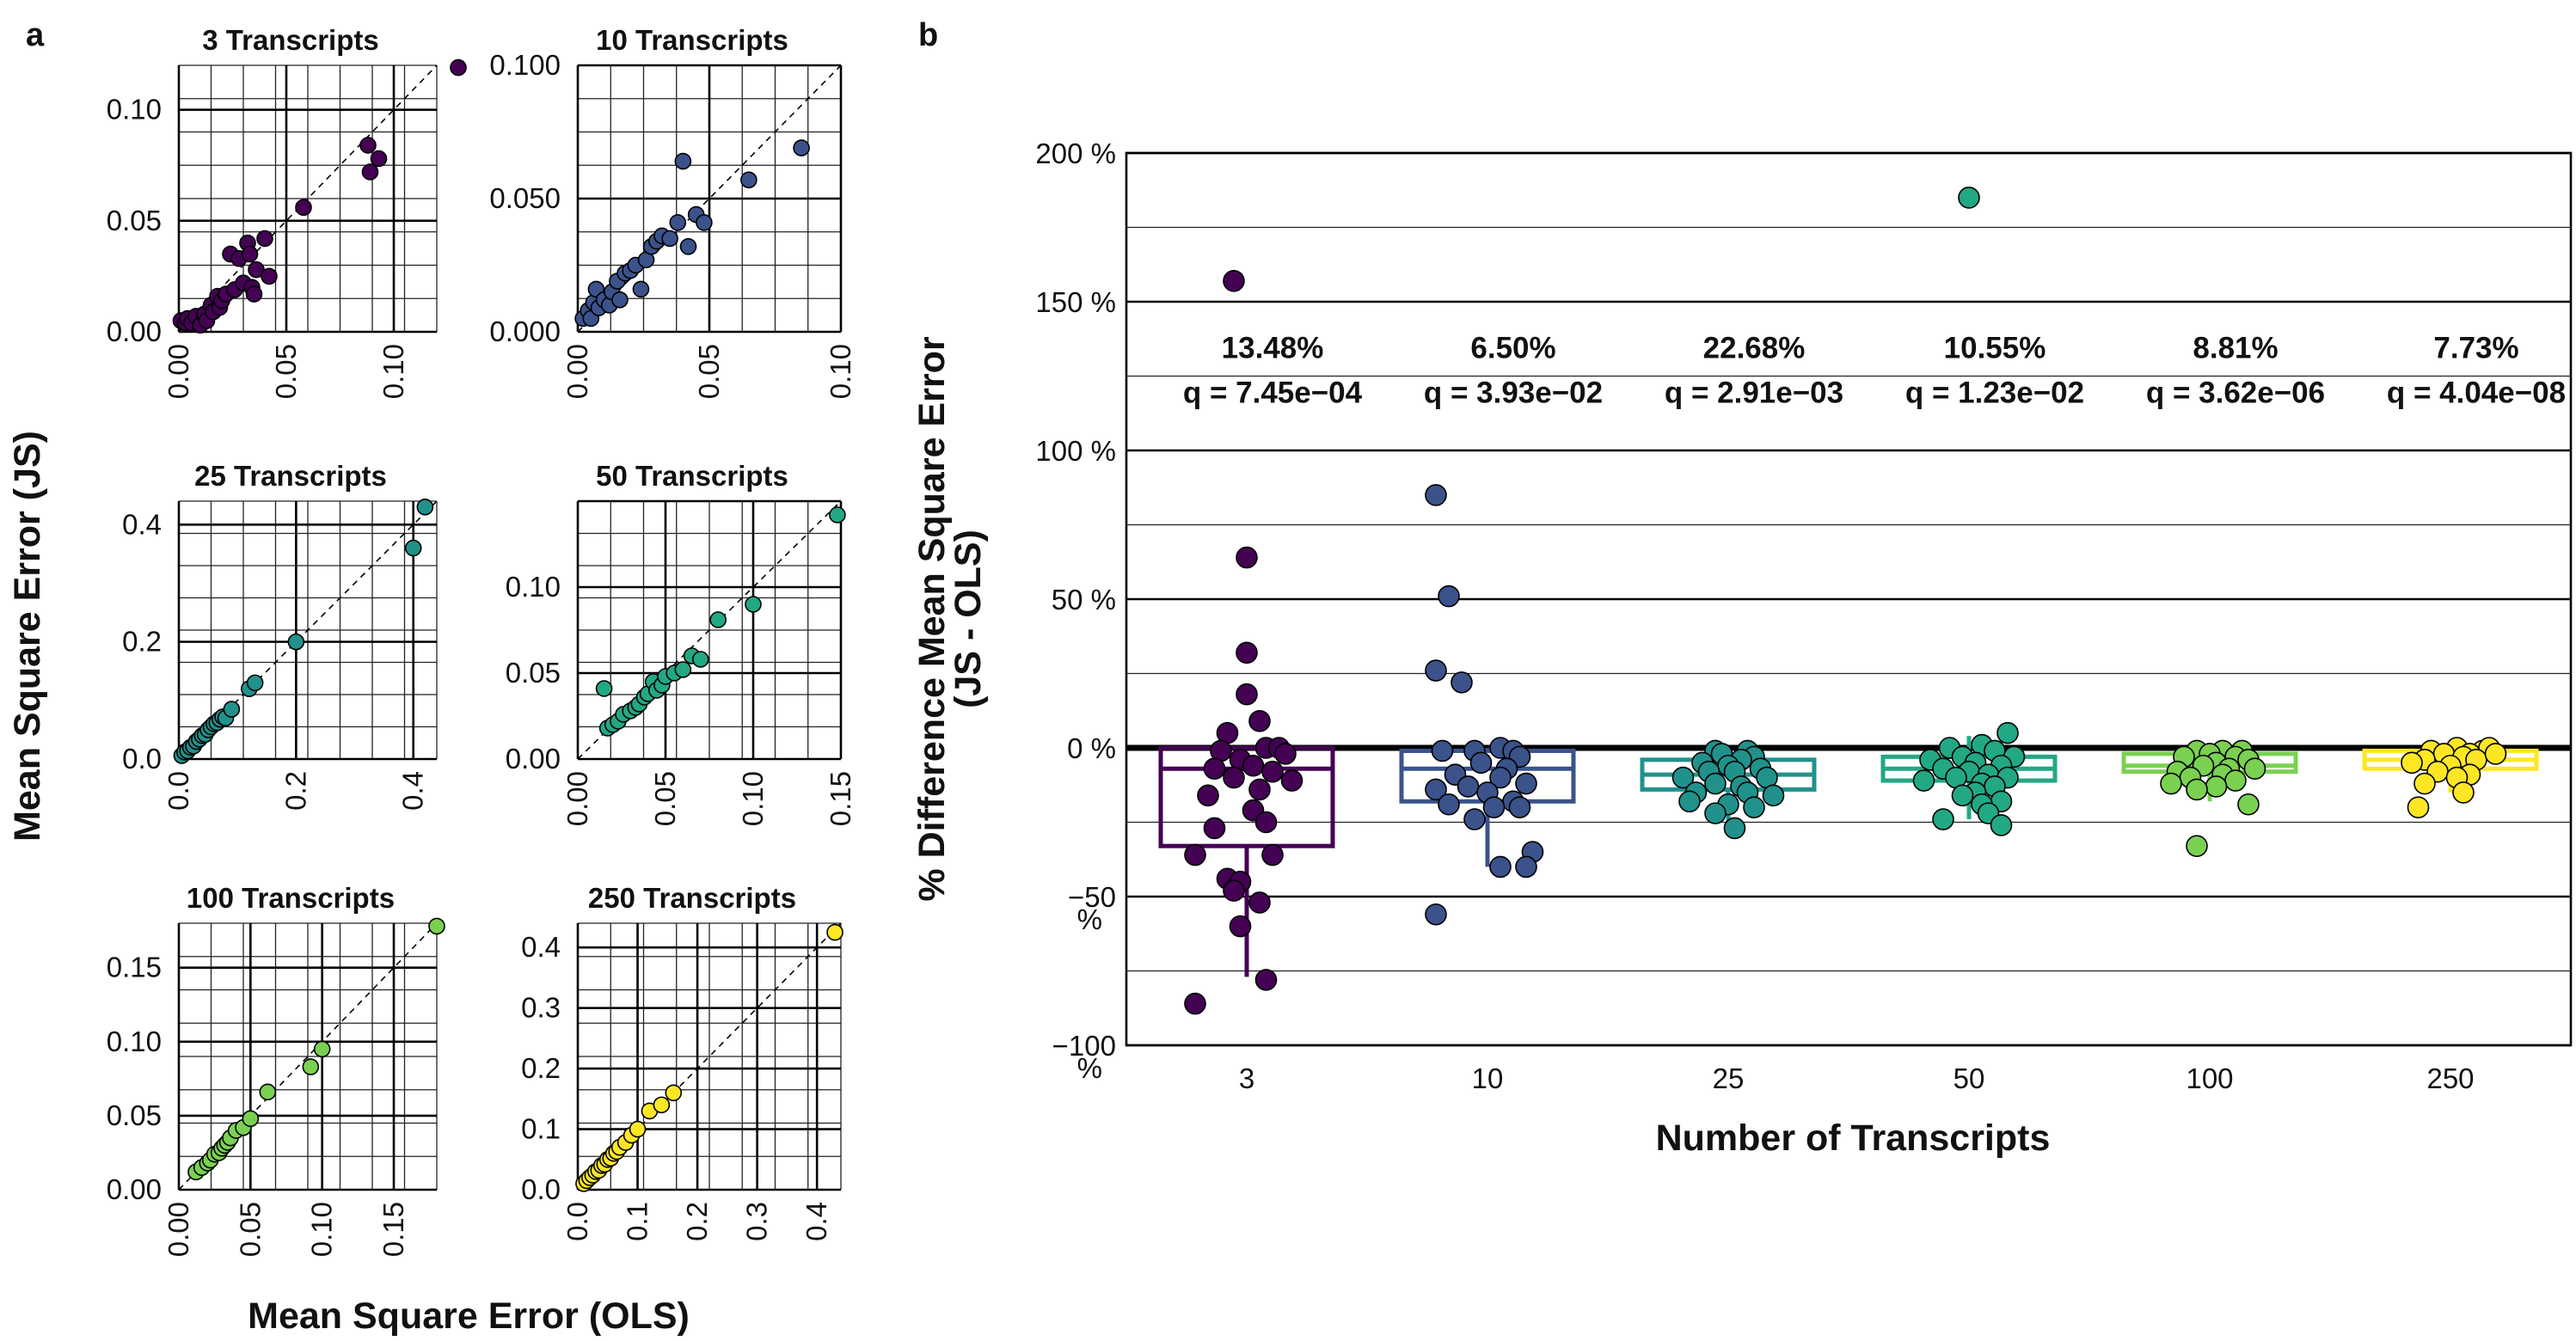  Describe the element at coordinates (291, 898) in the screenshot. I see `scatter-title: 100 Transcripts` at that location.